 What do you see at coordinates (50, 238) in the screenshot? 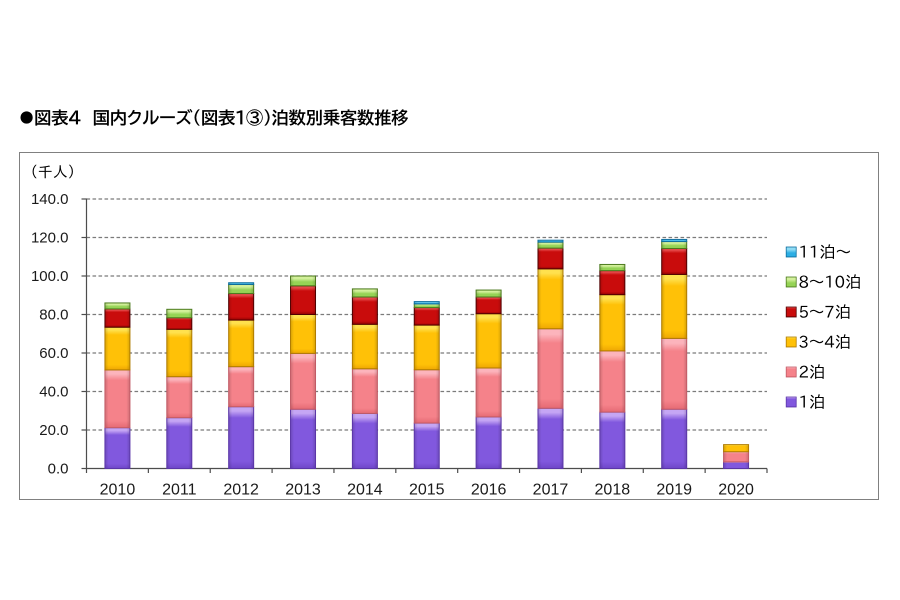
I see `svg-text: 120.0` at bounding box center [50, 238].